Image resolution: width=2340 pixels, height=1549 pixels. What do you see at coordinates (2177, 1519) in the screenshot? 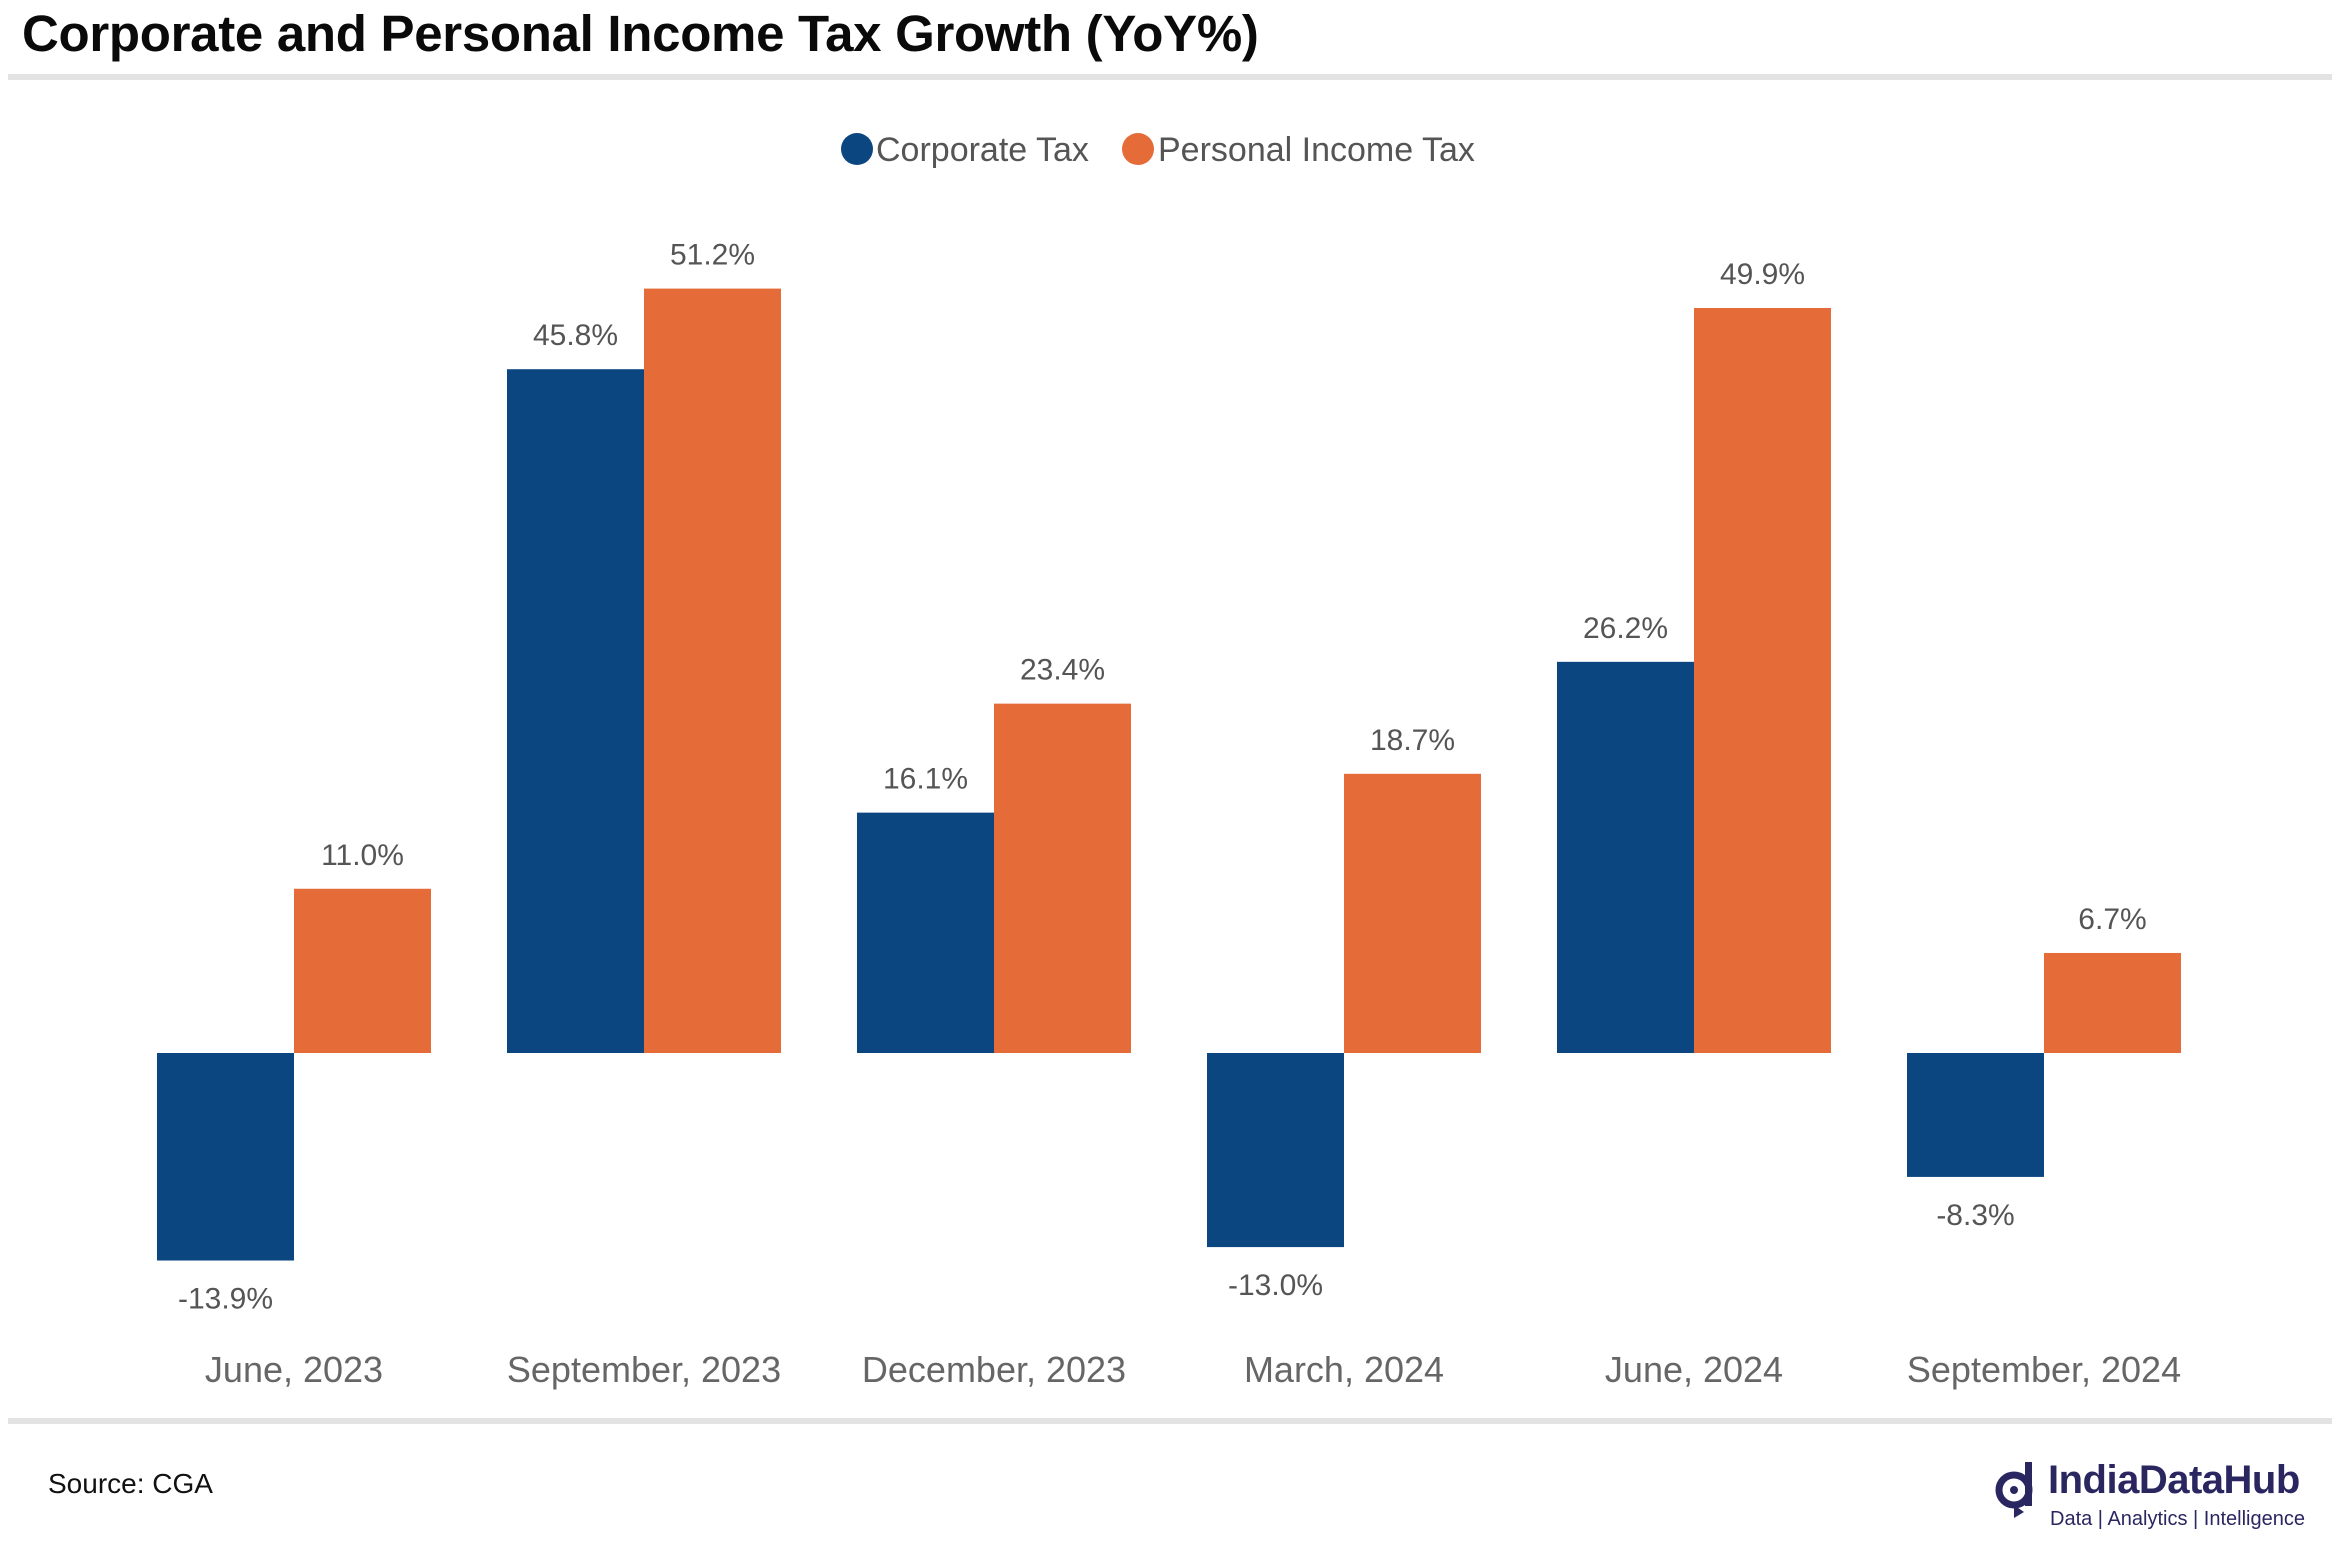
I see `logo-tagline: Data | Analytics | Intelligence` at bounding box center [2177, 1519].